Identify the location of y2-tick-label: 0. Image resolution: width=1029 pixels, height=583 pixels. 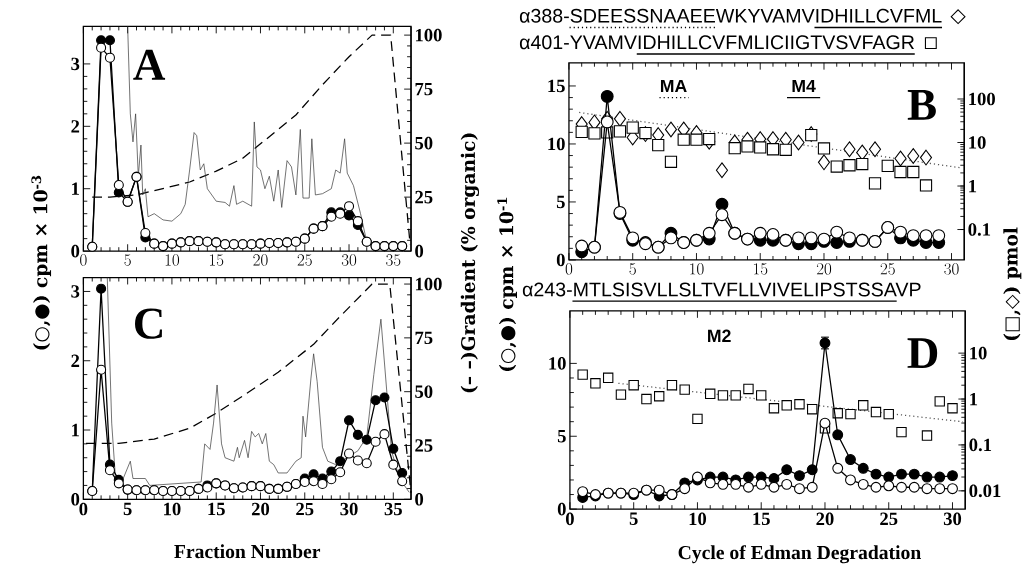
(419, 499).